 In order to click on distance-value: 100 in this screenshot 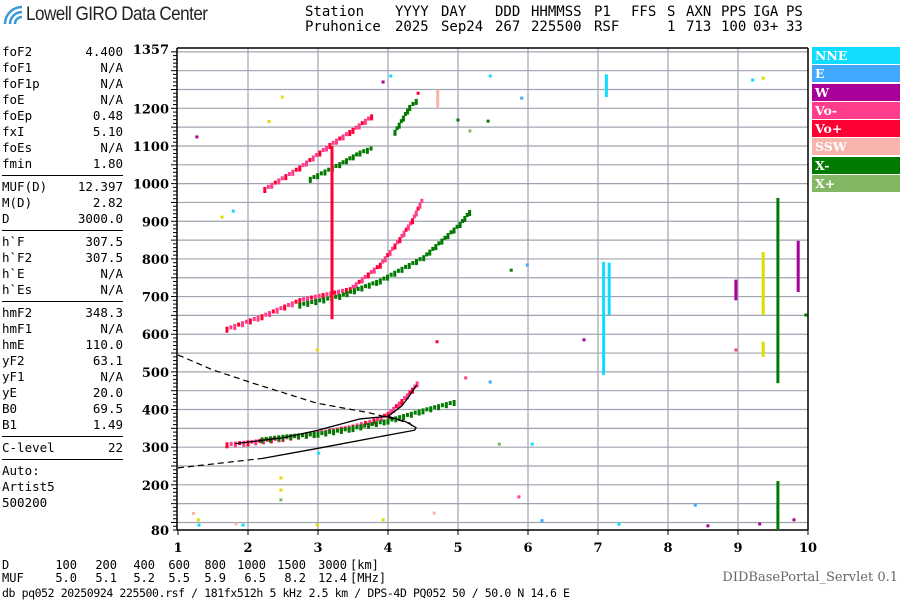, I will do `click(66, 565)`.